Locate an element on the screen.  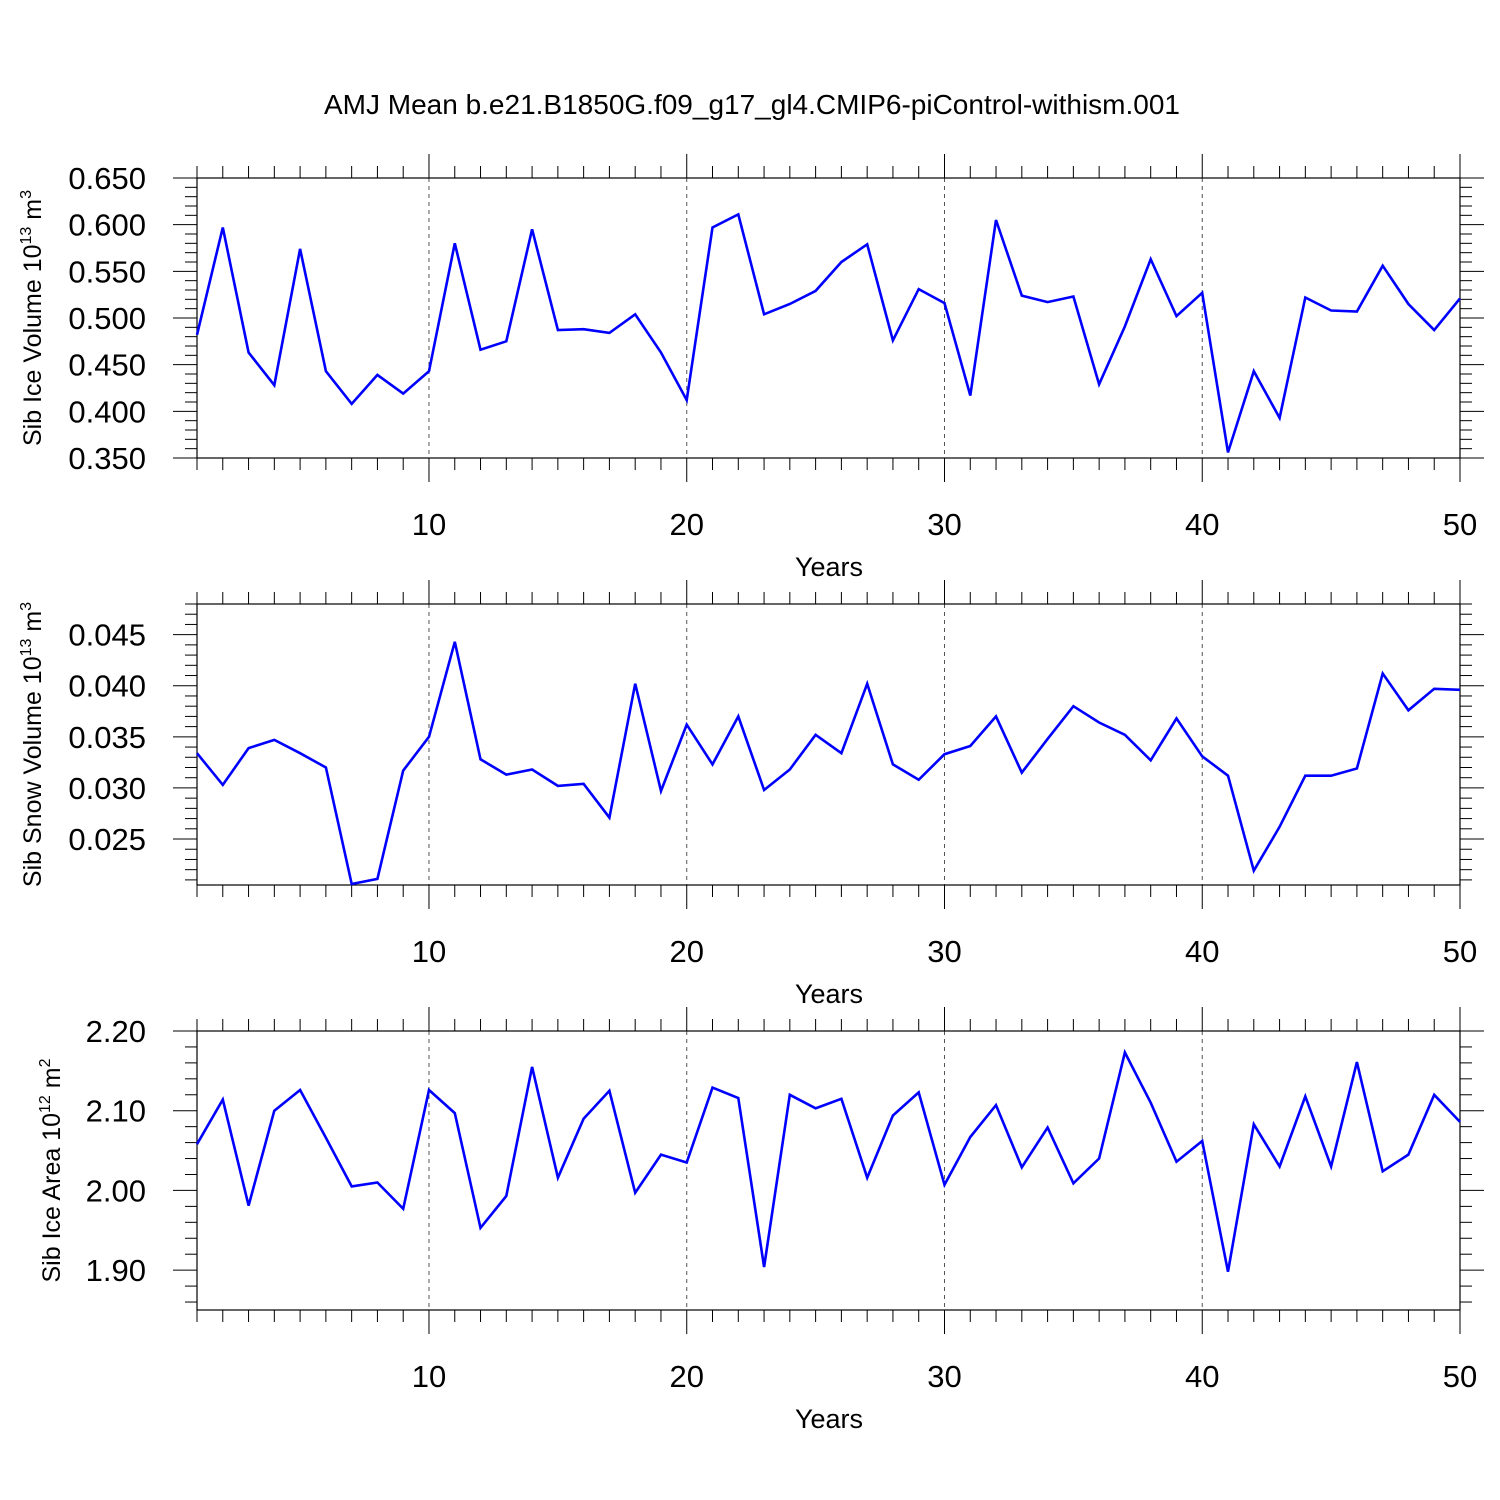
y-tick-label: 0.350 is located at coordinates (107, 458).